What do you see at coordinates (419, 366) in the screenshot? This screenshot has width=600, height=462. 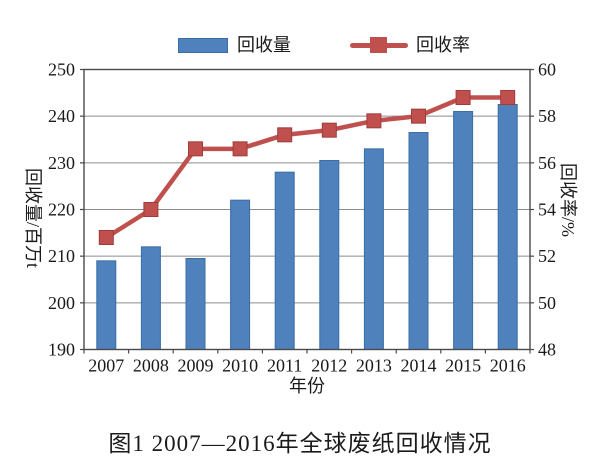 I see `x-axis-tick-label: 2014` at bounding box center [419, 366].